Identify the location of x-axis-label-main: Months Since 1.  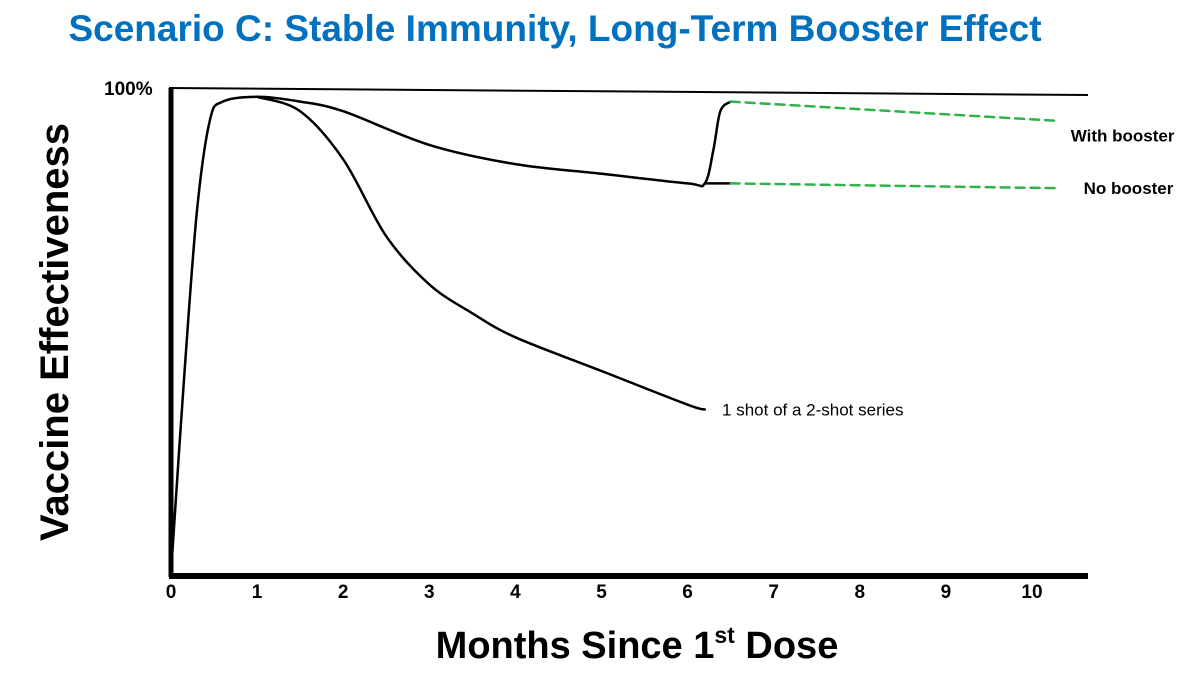
(575, 646).